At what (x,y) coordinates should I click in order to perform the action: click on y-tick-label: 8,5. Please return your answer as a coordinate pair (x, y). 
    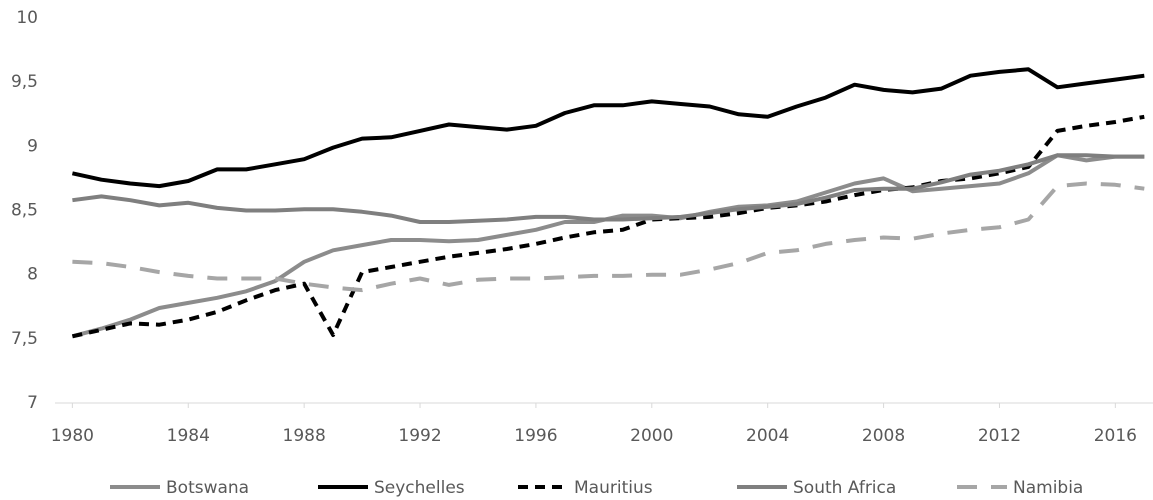
    Looking at the image, I should click on (24, 211).